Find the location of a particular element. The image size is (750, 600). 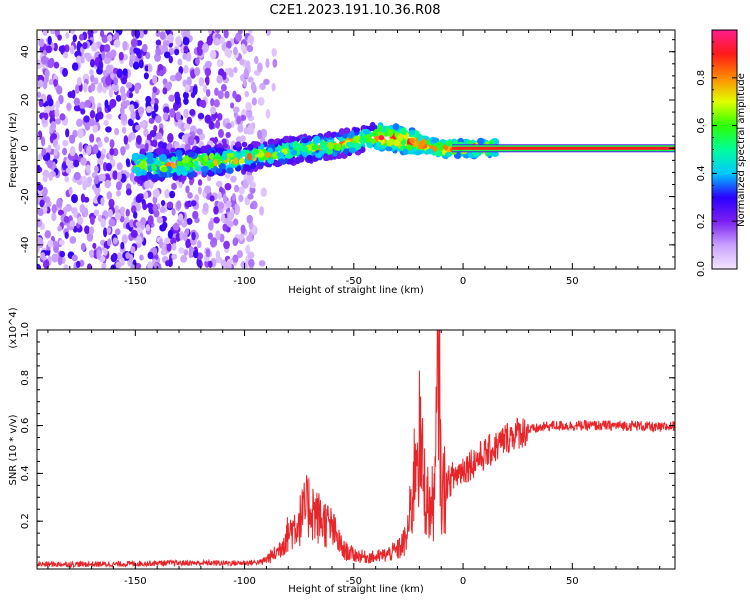

snr-y-tick-label: 0.4 is located at coordinates (25, 473).